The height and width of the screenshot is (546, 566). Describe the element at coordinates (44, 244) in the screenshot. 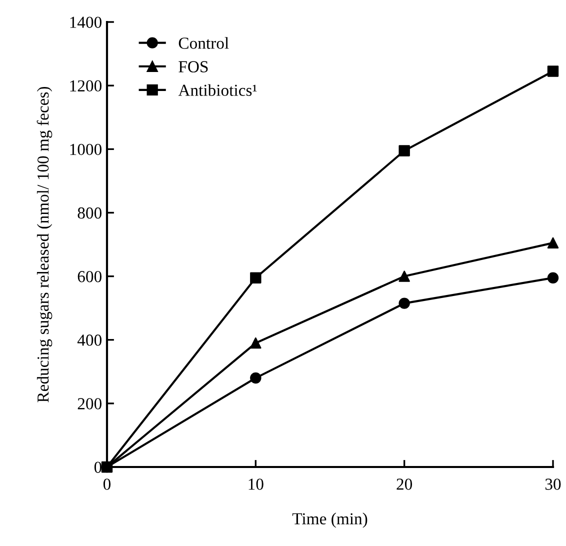

I see `y-axis-title: Reducing sugars released (nmol/ 100 mg feces)` at that location.